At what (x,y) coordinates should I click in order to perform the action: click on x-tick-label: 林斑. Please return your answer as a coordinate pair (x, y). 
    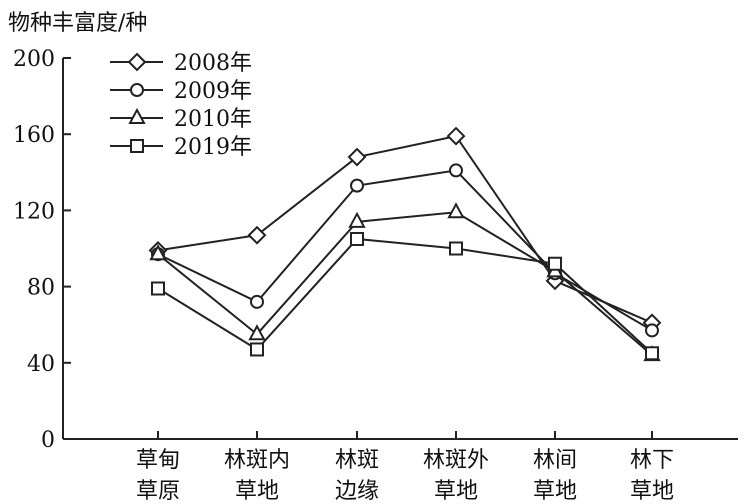
    Looking at the image, I should click on (357, 460).